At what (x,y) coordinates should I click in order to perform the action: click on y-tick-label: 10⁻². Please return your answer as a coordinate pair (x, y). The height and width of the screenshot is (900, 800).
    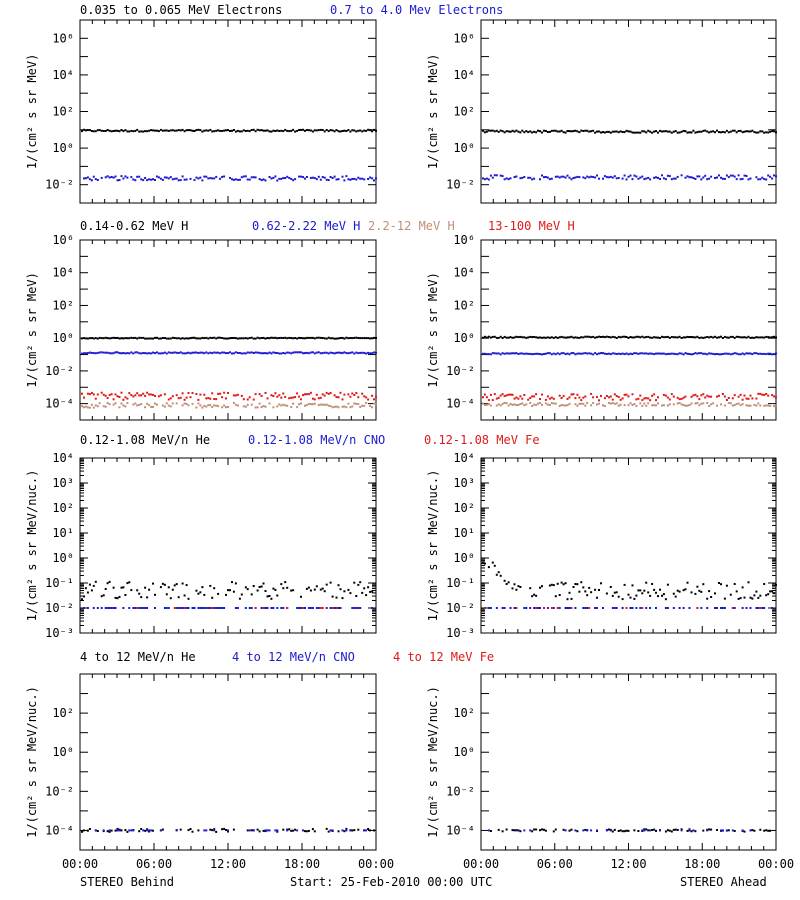
    Looking at the image, I should click on (460, 371).